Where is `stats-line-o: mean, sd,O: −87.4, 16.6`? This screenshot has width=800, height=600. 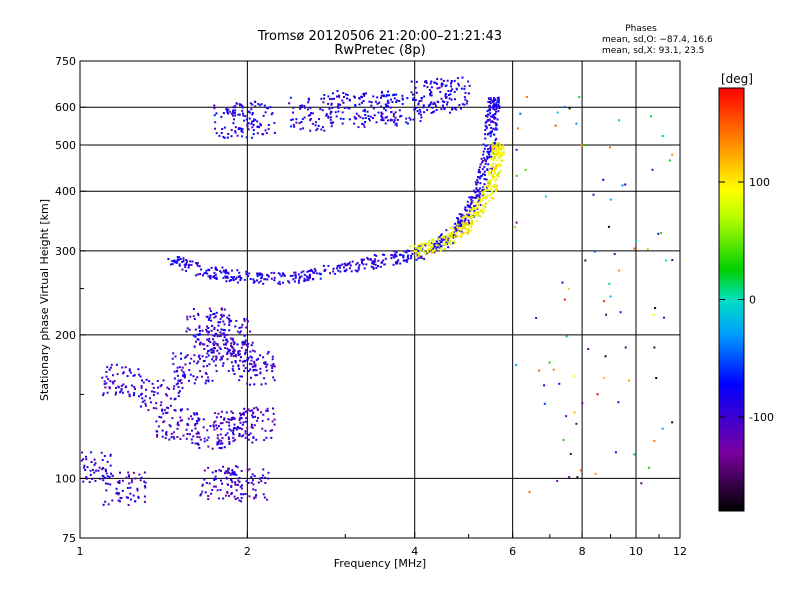
stats-line-o: mean, sd,O: −87.4, 16.6 is located at coordinates (657, 40).